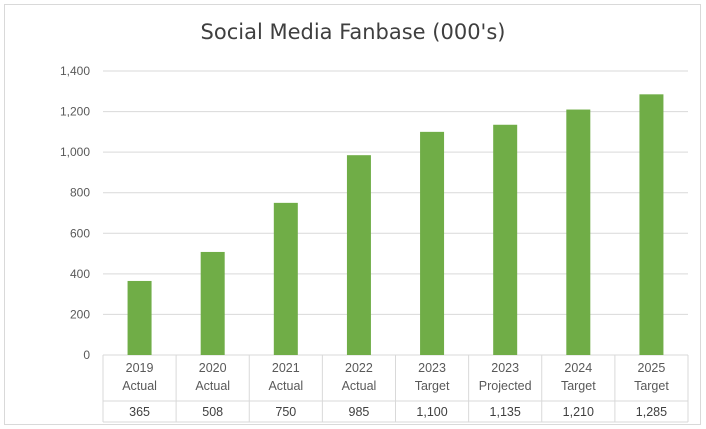  Describe the element at coordinates (359, 377) in the screenshot. I see `x-tick-label: 2022 Actual` at that location.